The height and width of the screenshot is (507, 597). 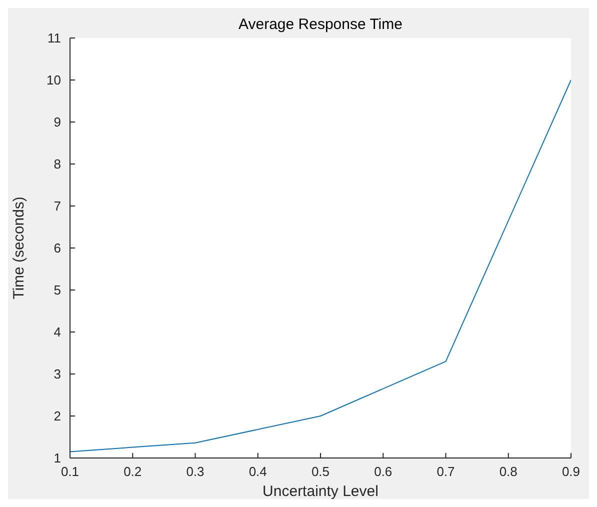 I want to click on x-tick-label: 0.6, so click(x=383, y=472).